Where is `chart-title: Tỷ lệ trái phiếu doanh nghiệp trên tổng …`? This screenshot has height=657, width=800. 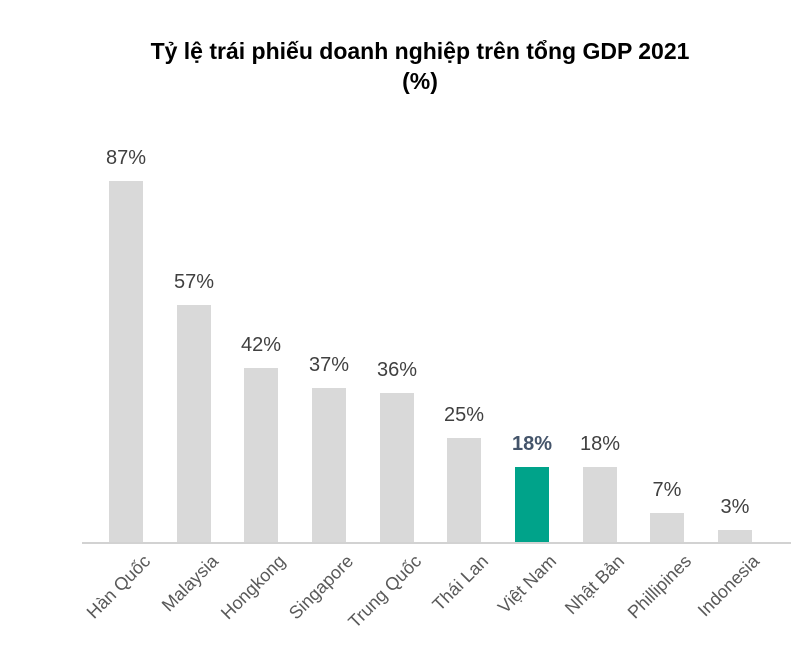 chart-title: Tỷ lệ trái phiếu doanh nghiệp trên tổng … is located at coordinates (420, 66).